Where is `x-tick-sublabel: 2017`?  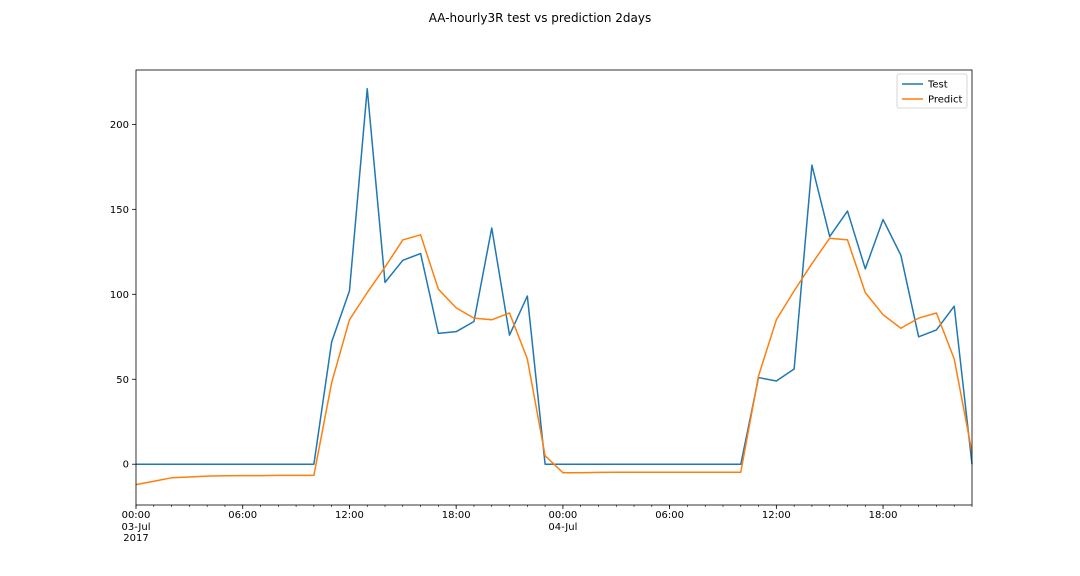
x-tick-sublabel: 2017 is located at coordinates (135, 538).